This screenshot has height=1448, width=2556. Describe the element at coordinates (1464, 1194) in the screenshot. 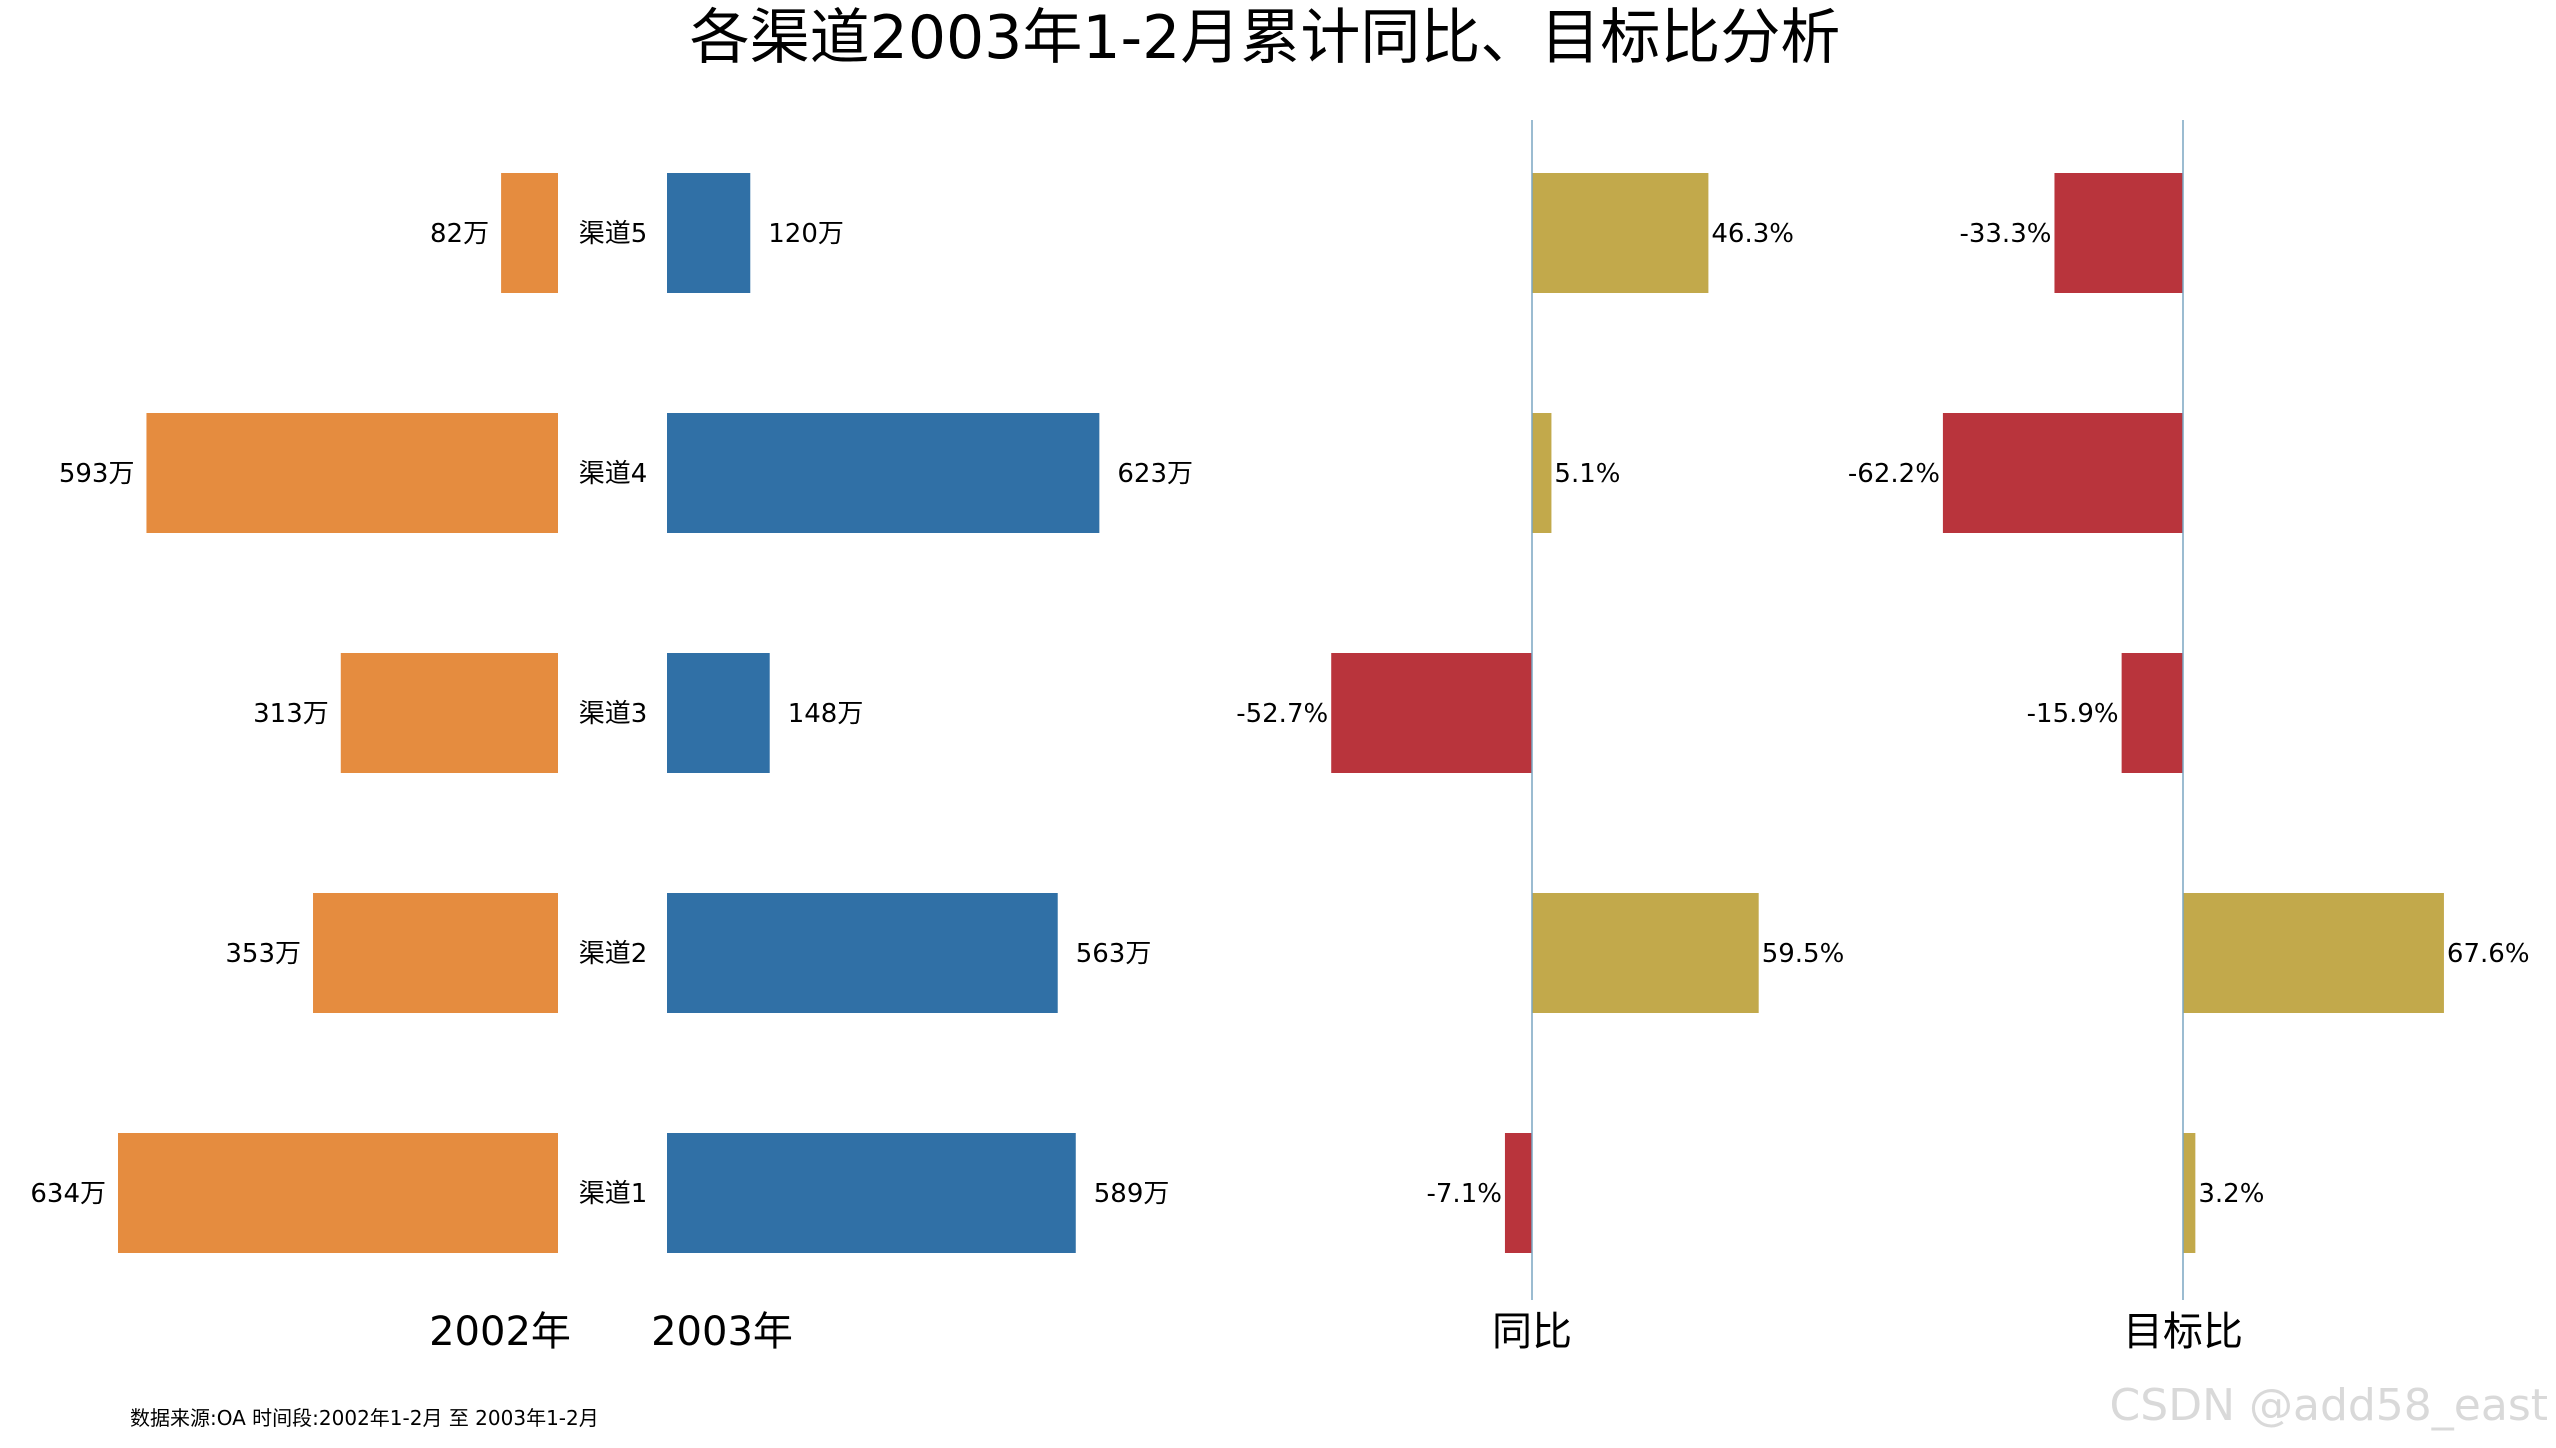

I see `data-label-yoy: -7.1%` at that location.